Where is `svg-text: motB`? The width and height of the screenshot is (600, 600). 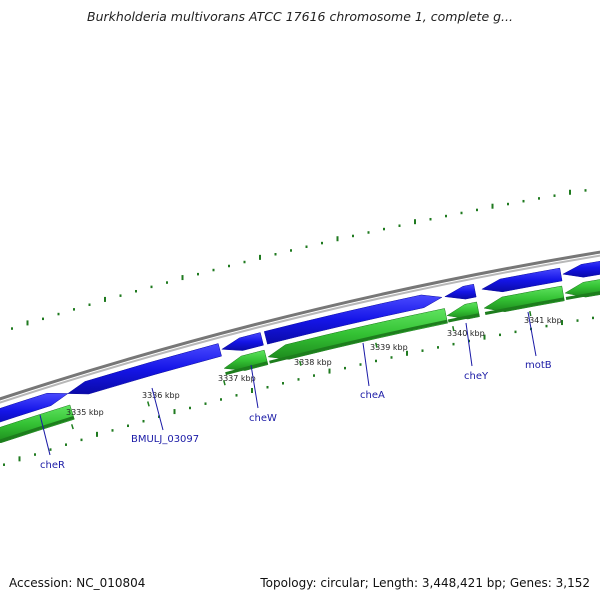 svg-text: motB is located at coordinates (538, 365).